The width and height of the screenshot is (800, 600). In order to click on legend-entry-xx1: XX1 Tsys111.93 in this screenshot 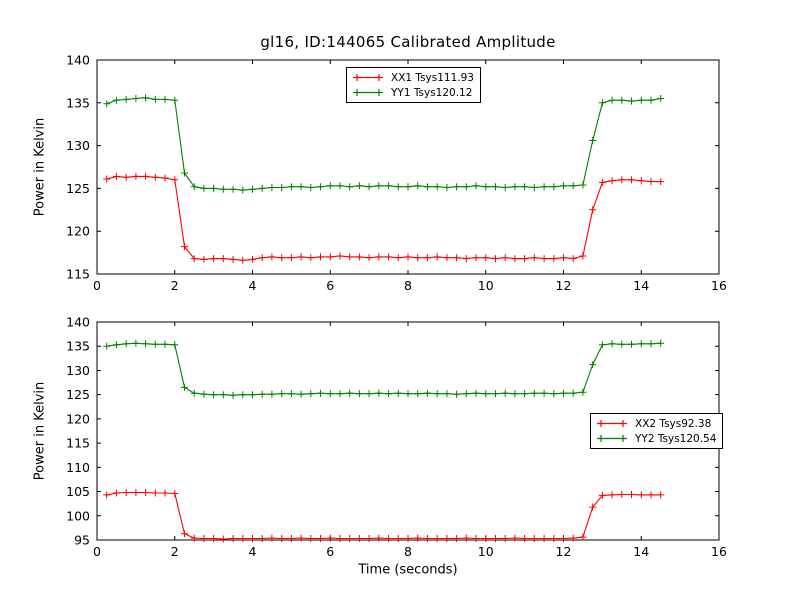, I will do `click(413, 77)`.